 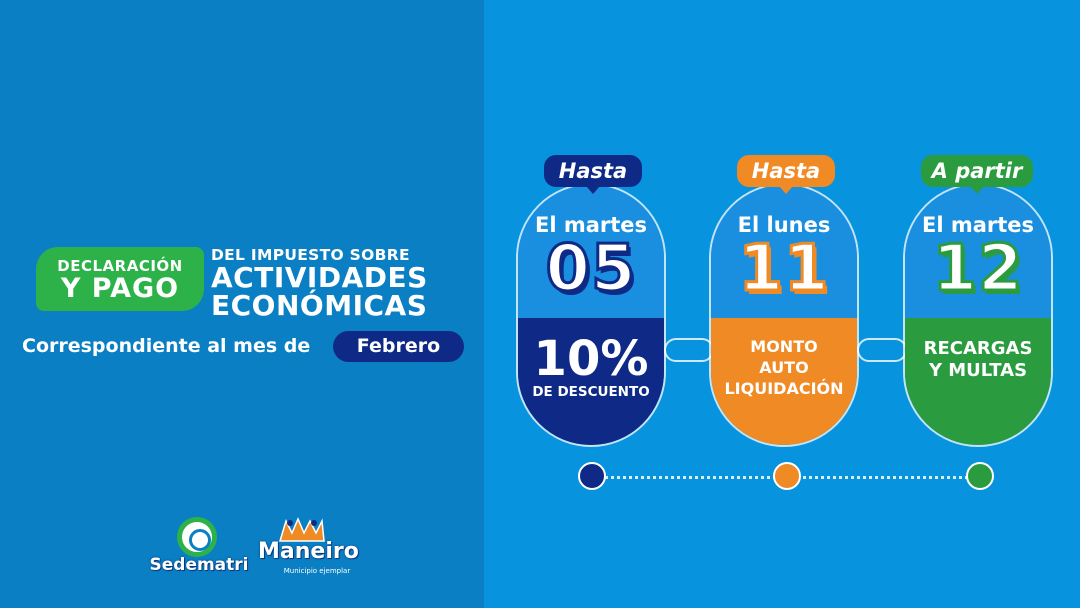 What do you see at coordinates (591, 392) in the screenshot?
I see `card-1-description: DE DESCUENTO` at bounding box center [591, 392].